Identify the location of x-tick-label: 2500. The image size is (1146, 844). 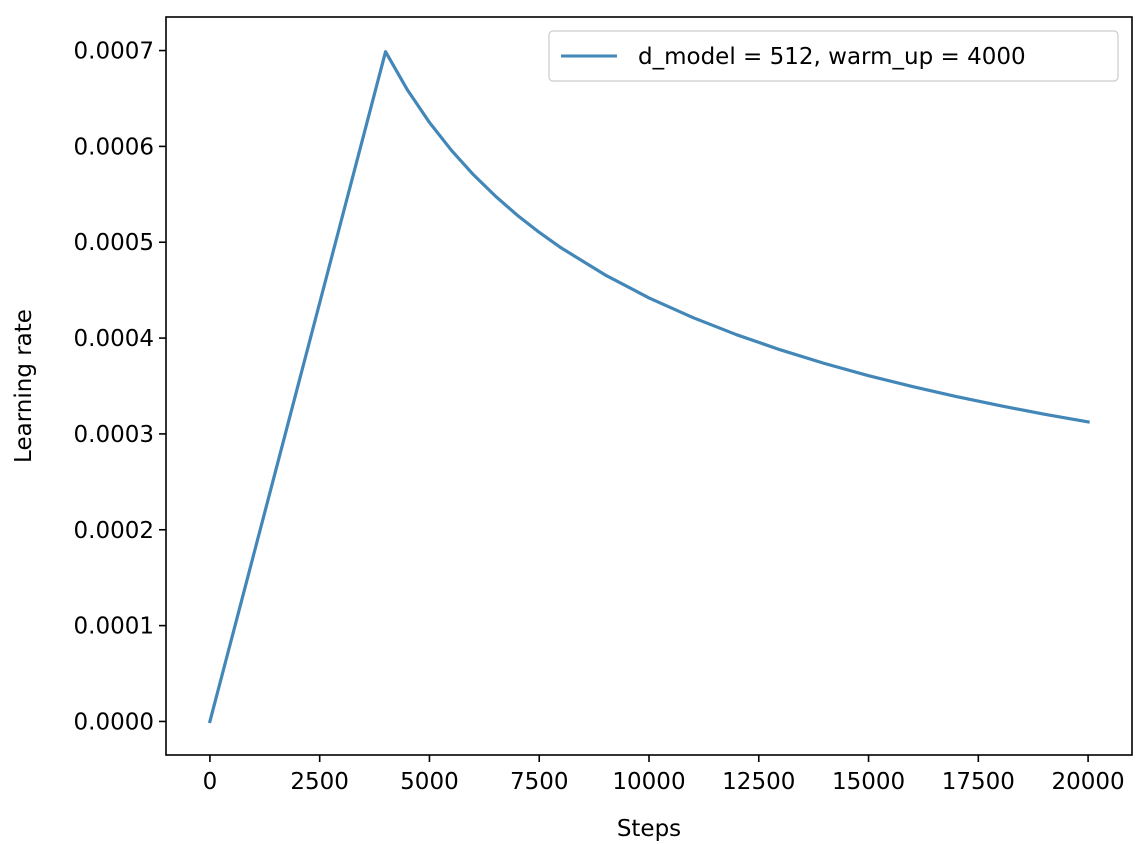
(319, 782).